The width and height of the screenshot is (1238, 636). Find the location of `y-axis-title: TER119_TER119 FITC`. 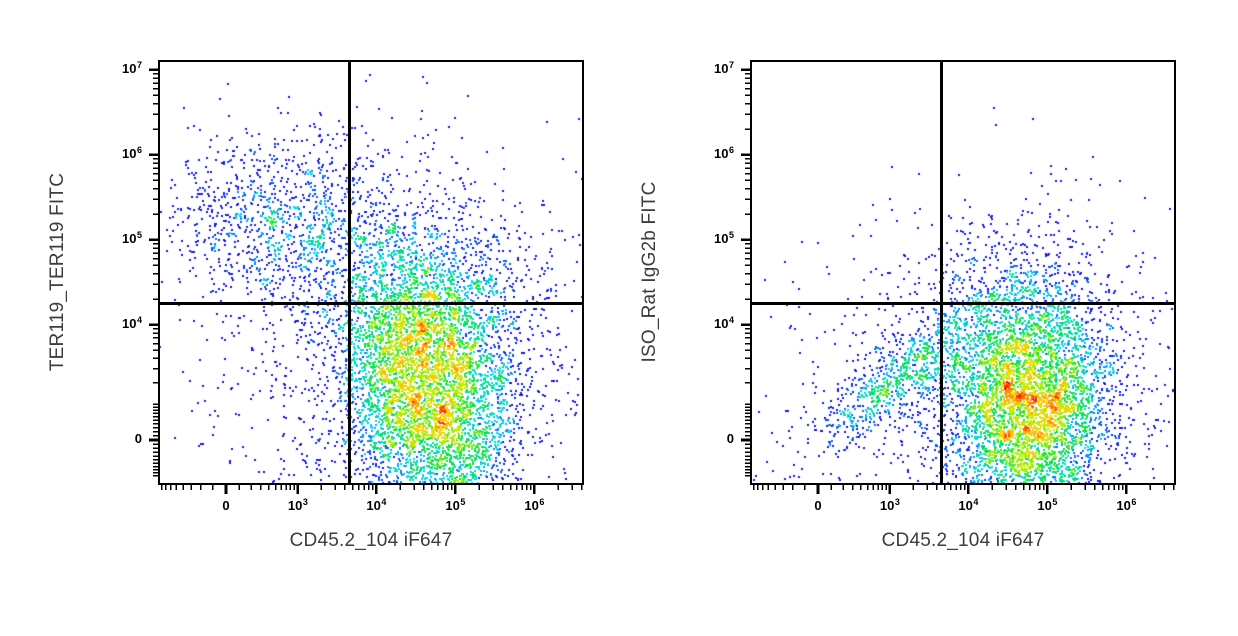

y-axis-title: TER119_TER119 FITC is located at coordinates (57, 272).